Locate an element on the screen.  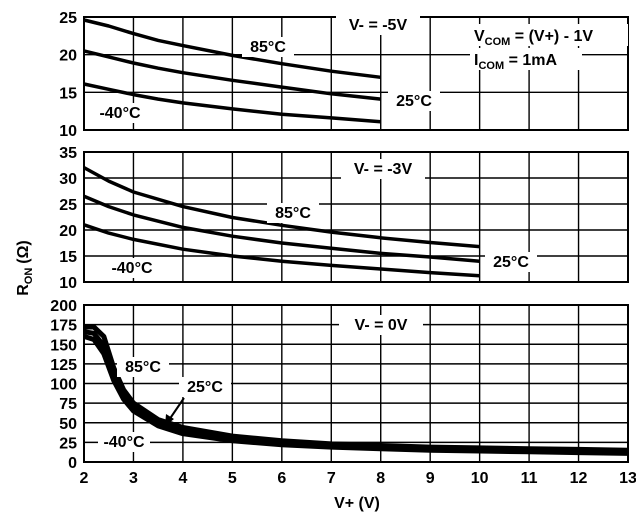
icom-annotation-bg is located at coordinates (526, 59).